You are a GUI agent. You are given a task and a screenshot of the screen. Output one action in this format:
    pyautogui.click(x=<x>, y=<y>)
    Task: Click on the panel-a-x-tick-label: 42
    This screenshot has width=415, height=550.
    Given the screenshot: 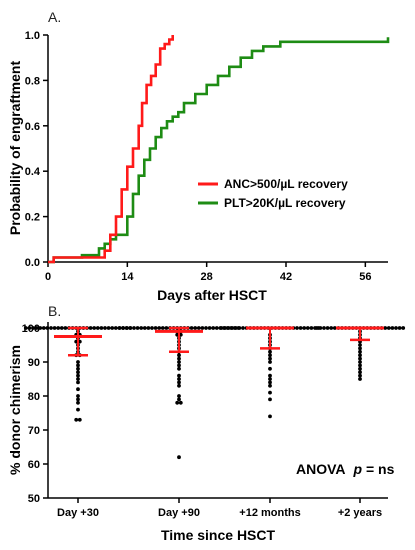 What is the action you would take?
    pyautogui.click(x=286, y=277)
    